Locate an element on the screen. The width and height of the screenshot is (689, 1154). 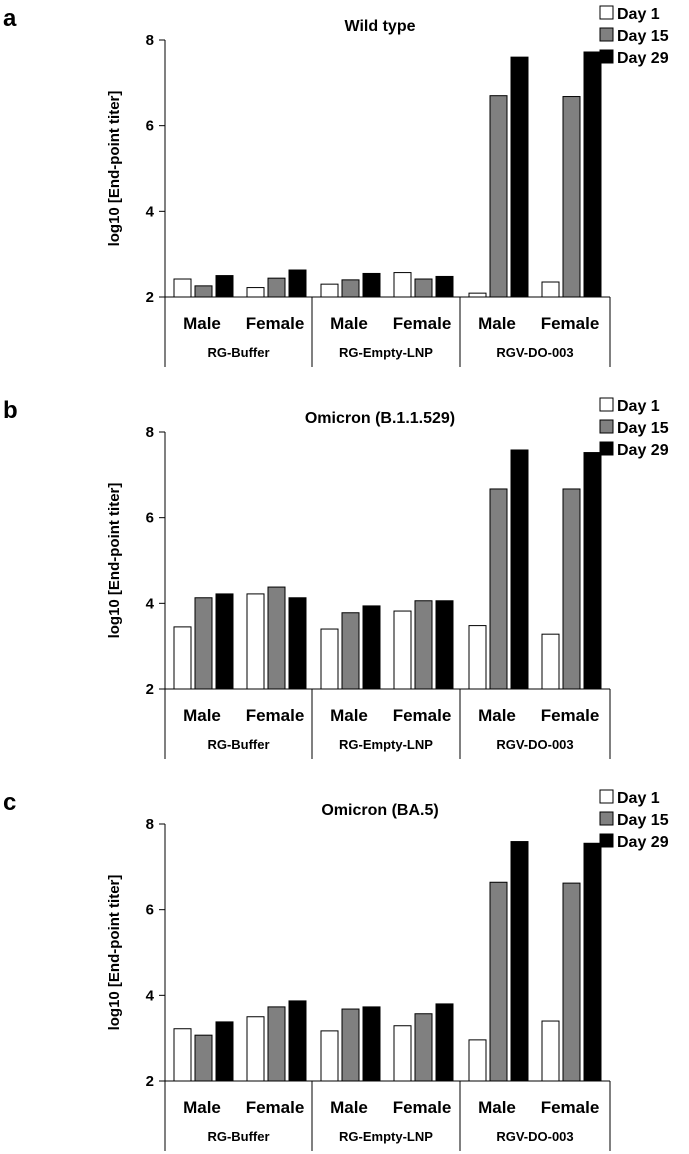
chart-title: Omicron (B.1.1.529) is located at coordinates (380, 418).